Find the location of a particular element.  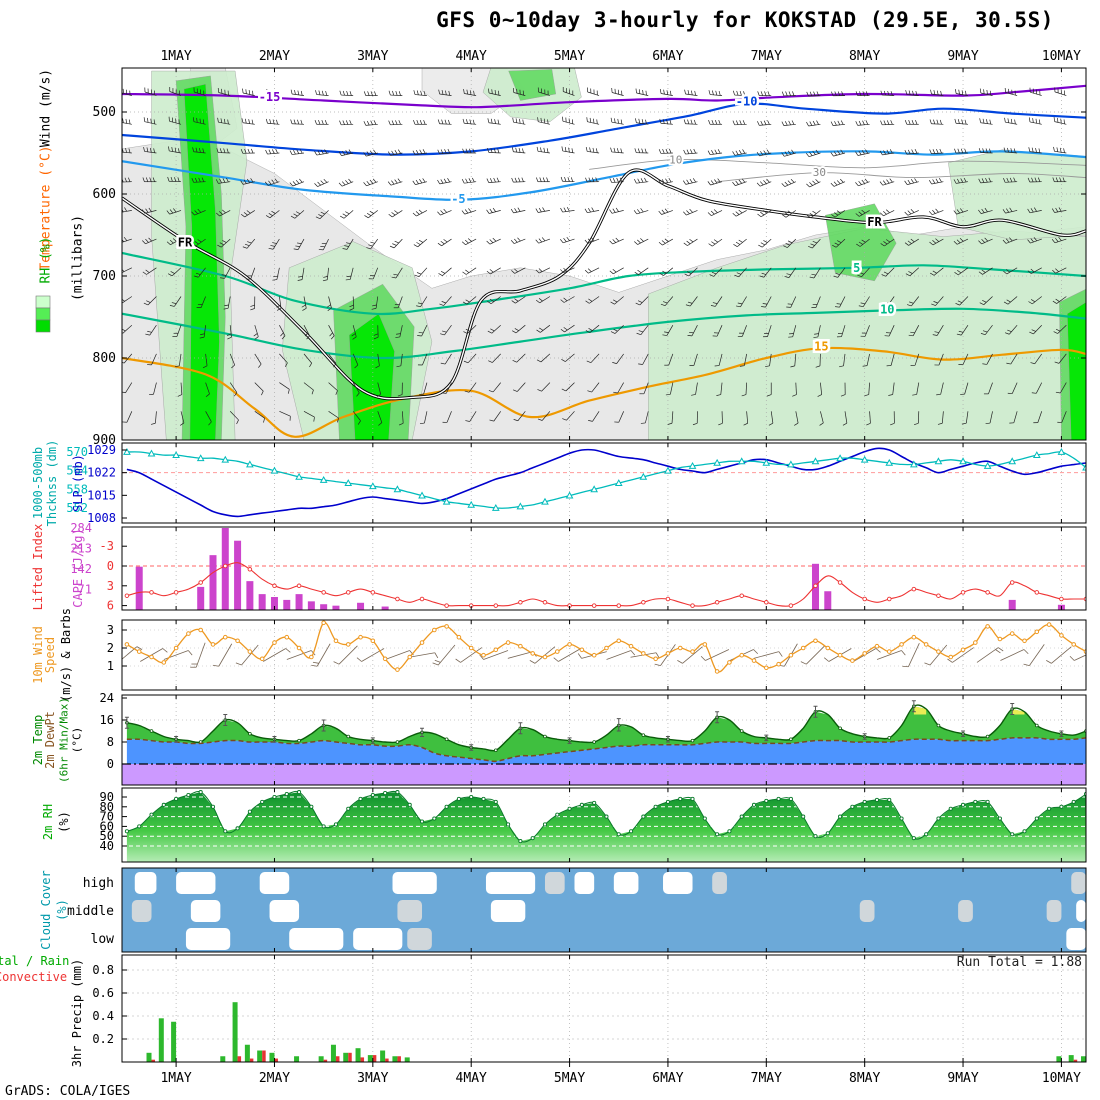

tick-label: 0.6 is located at coordinates (103, 993).